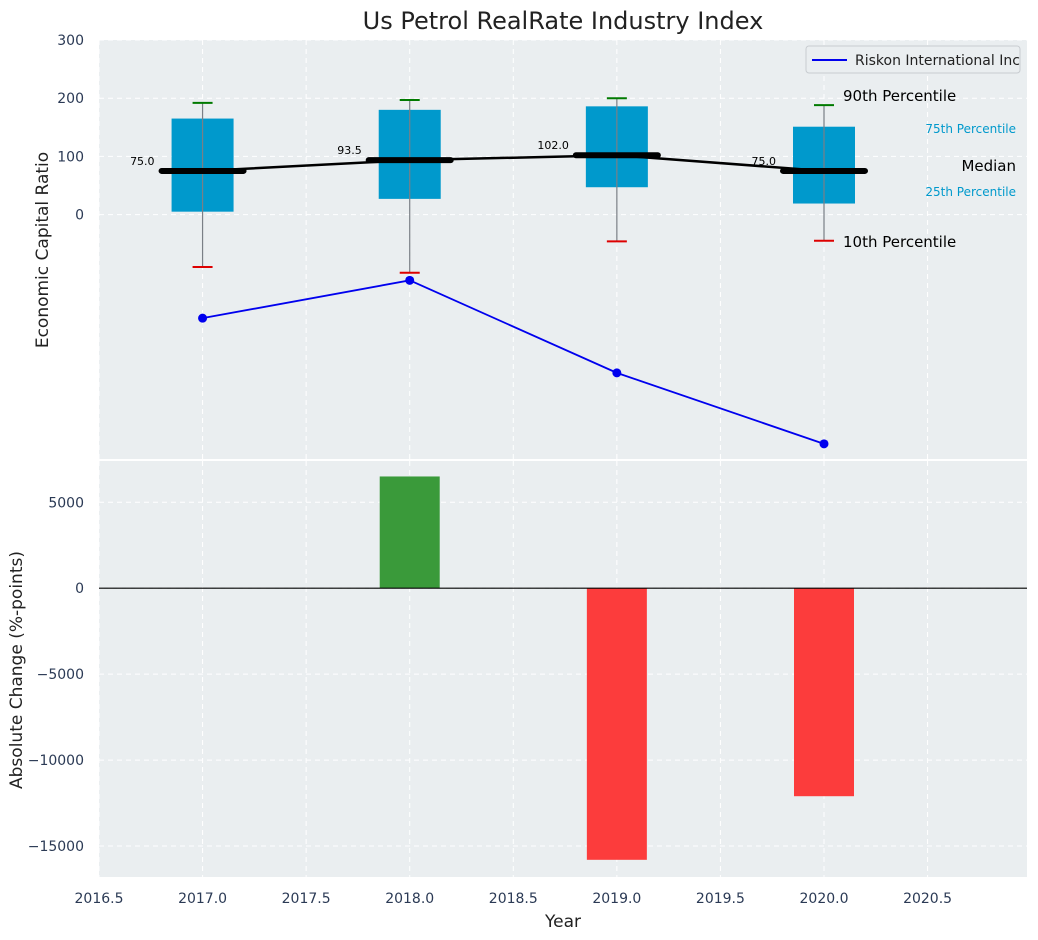 The image size is (1038, 940). What do you see at coordinates (56, 847) in the screenshot?
I see `bottom-y-tick-label: −15000` at bounding box center [56, 847].